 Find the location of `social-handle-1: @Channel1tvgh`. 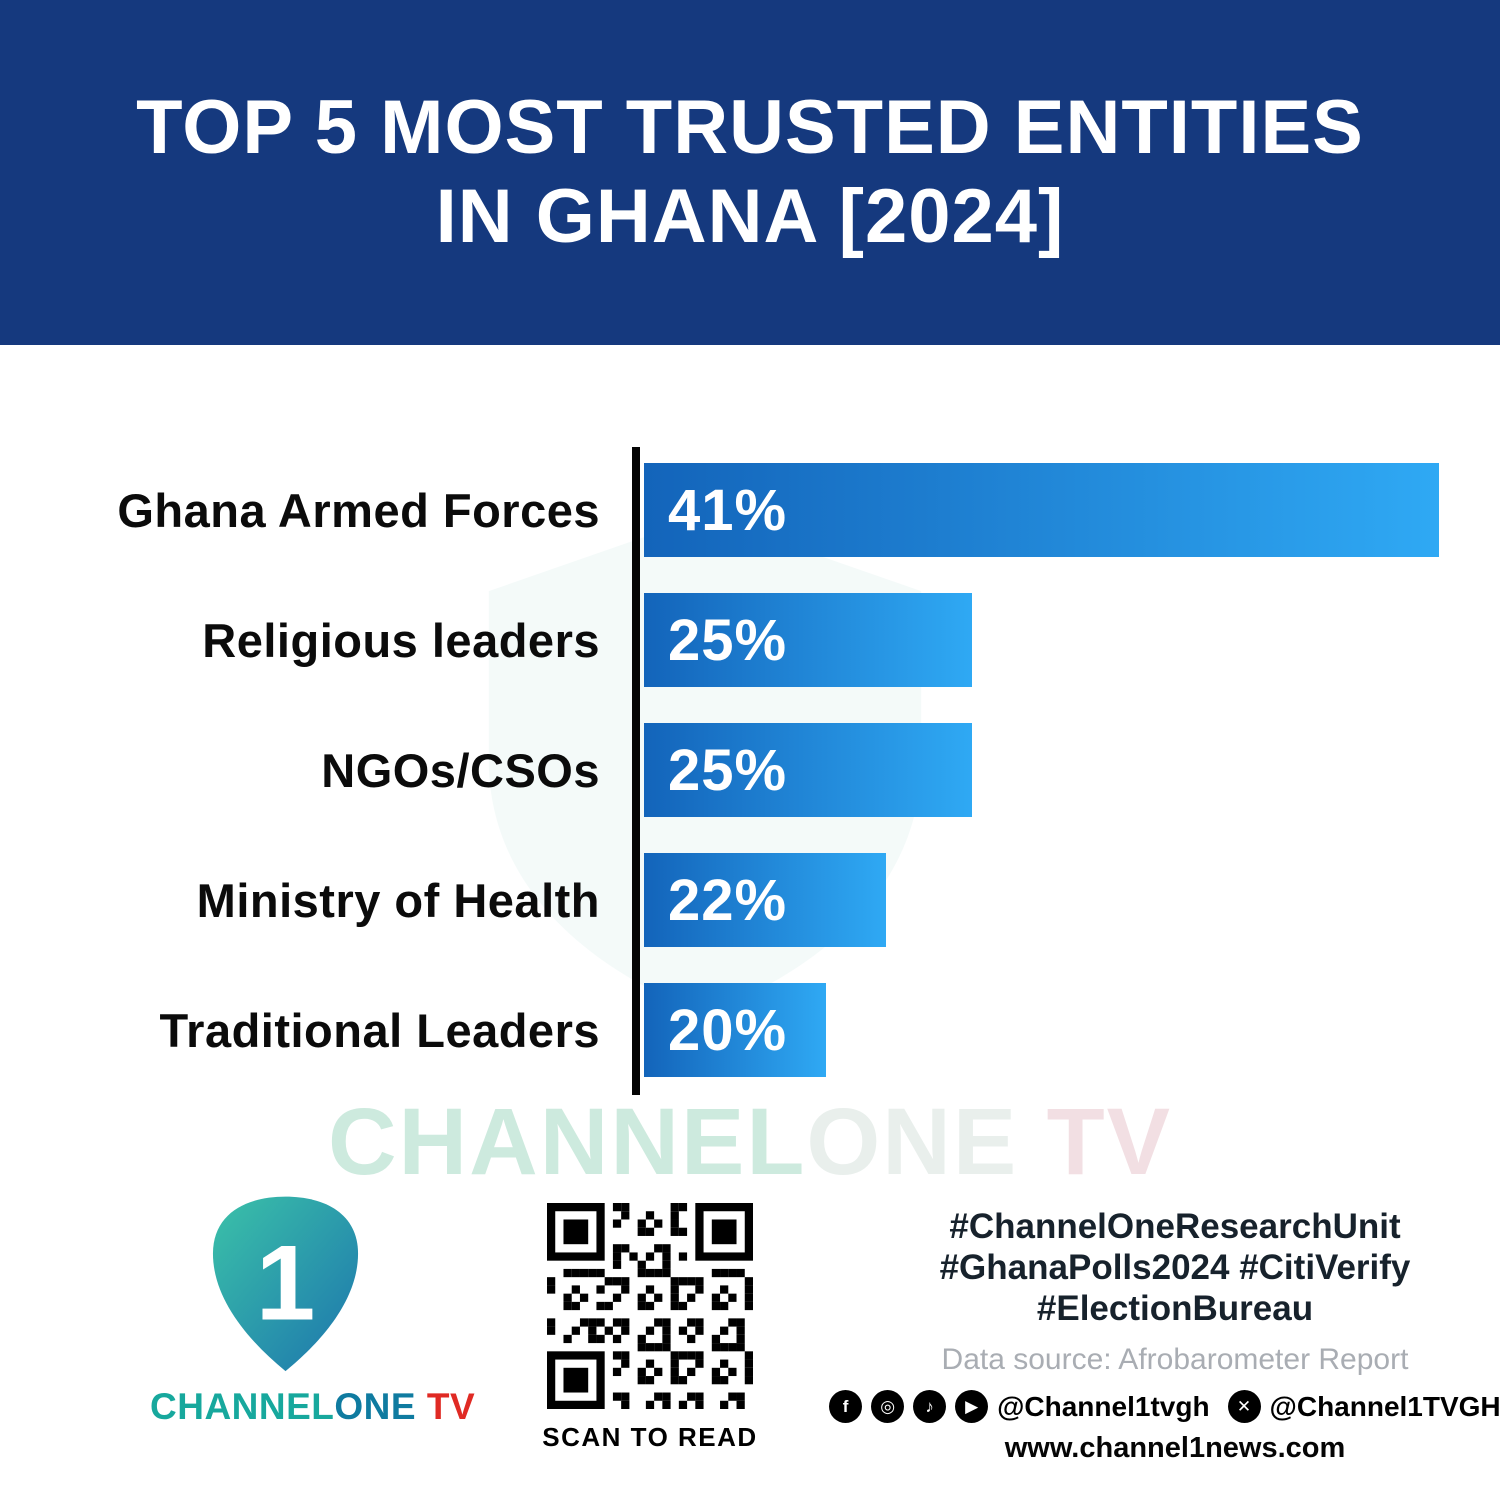

social-handle-1: @Channel1tvgh is located at coordinates (1103, 1406).